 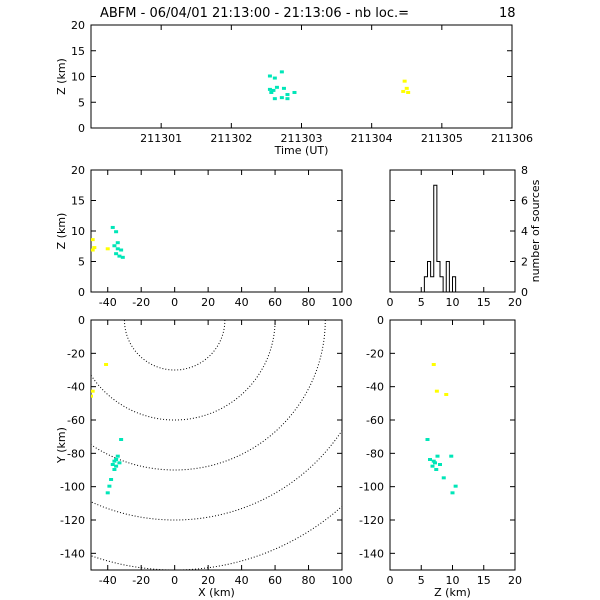 I want to click on x-tick-label: 211306, so click(x=512, y=138).